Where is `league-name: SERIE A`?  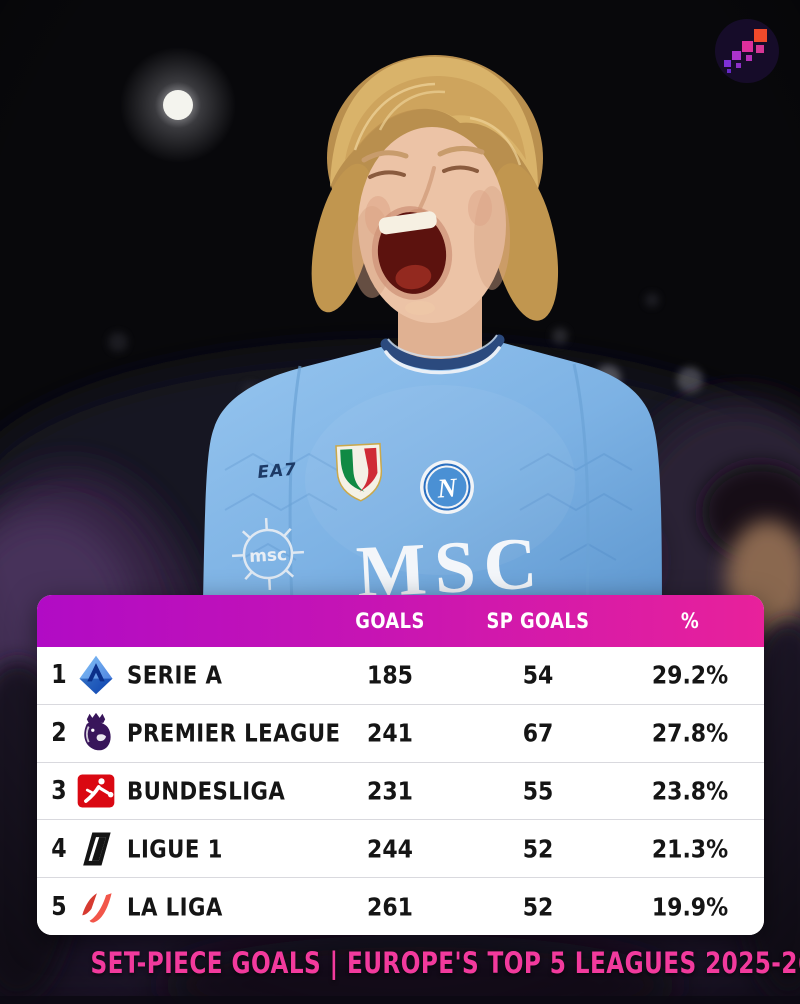 league-name: SERIE A is located at coordinates (175, 675).